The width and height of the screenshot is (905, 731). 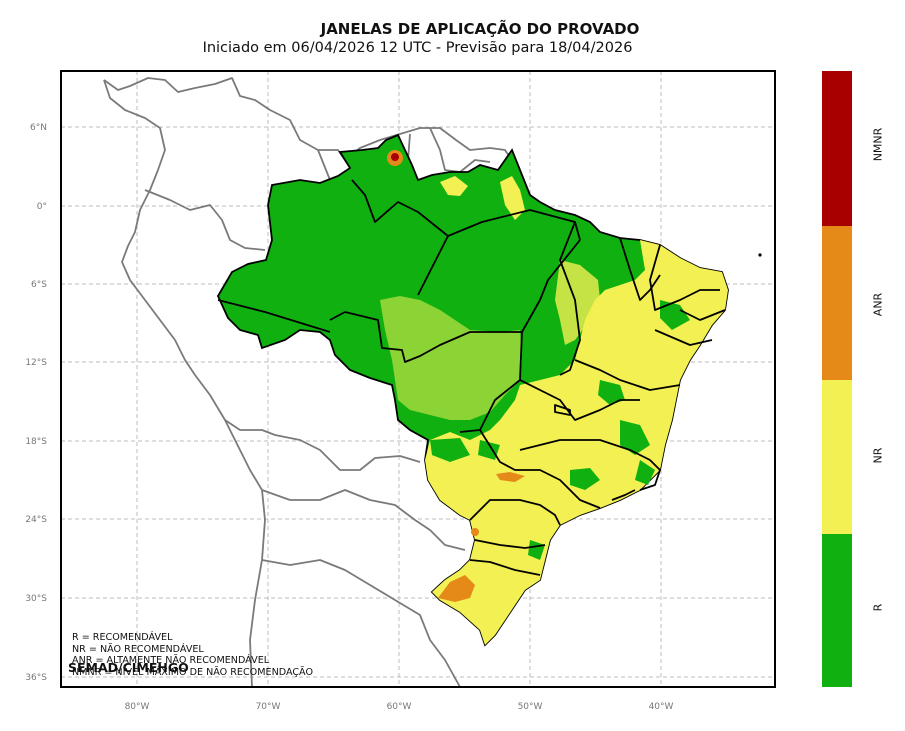 I want to click on border-ac-am, so click(x=274, y=316).